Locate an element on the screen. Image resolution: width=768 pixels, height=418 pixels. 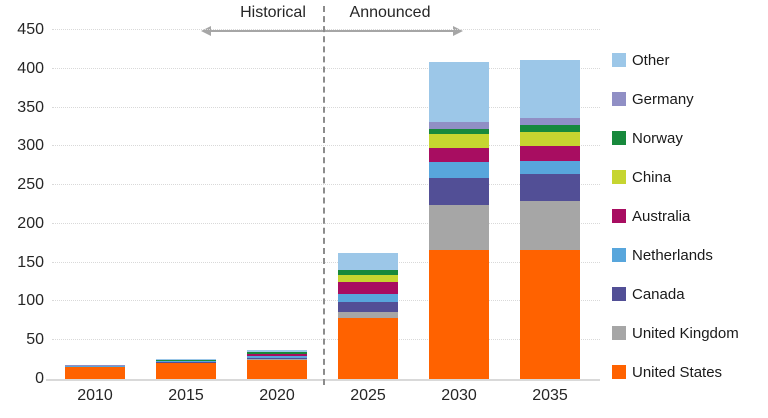
bar-segment-germany-2035 is located at coordinates (550, 121).